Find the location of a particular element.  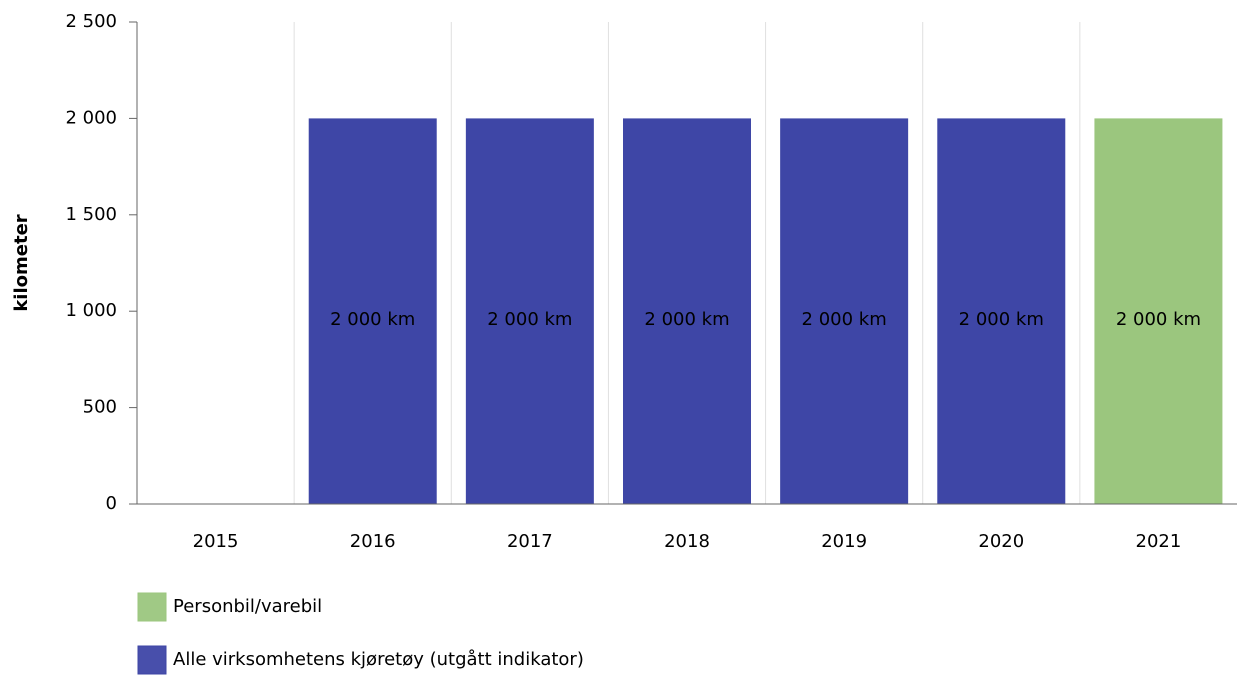

y-tick-label: 2 000 is located at coordinates (91, 117).